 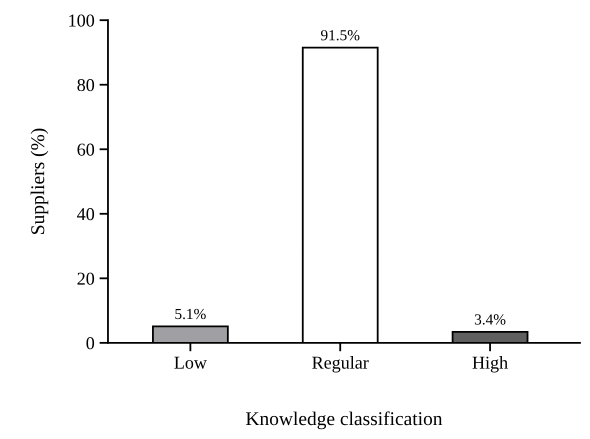 I want to click on y-tick-label: 60, so click(x=85, y=150).